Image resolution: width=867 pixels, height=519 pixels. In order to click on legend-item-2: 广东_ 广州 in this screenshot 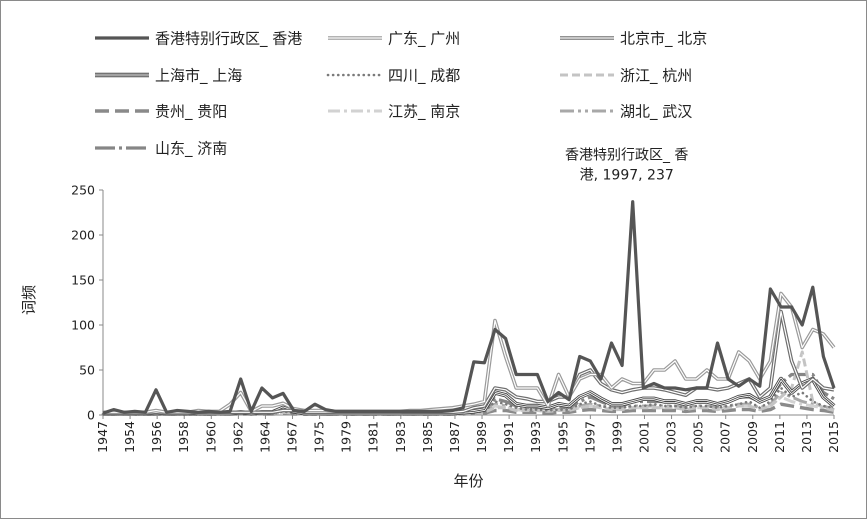, I will do `click(394, 39)`.